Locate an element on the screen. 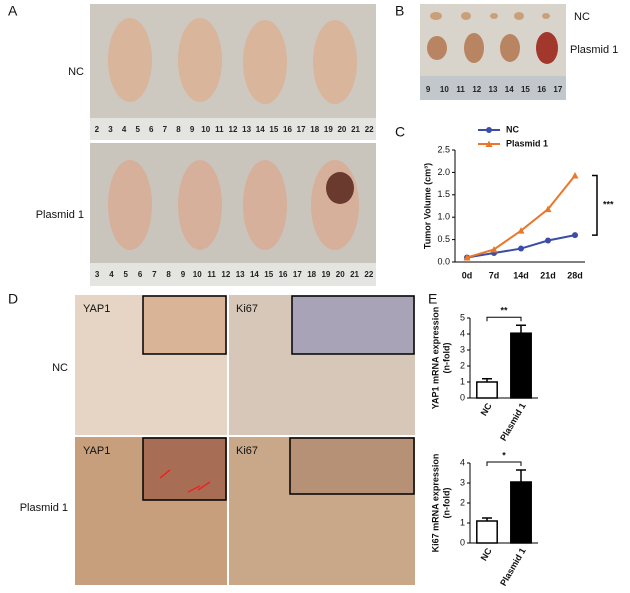 The image size is (630, 593). legend-label: Plasmid 1 is located at coordinates (527, 143).